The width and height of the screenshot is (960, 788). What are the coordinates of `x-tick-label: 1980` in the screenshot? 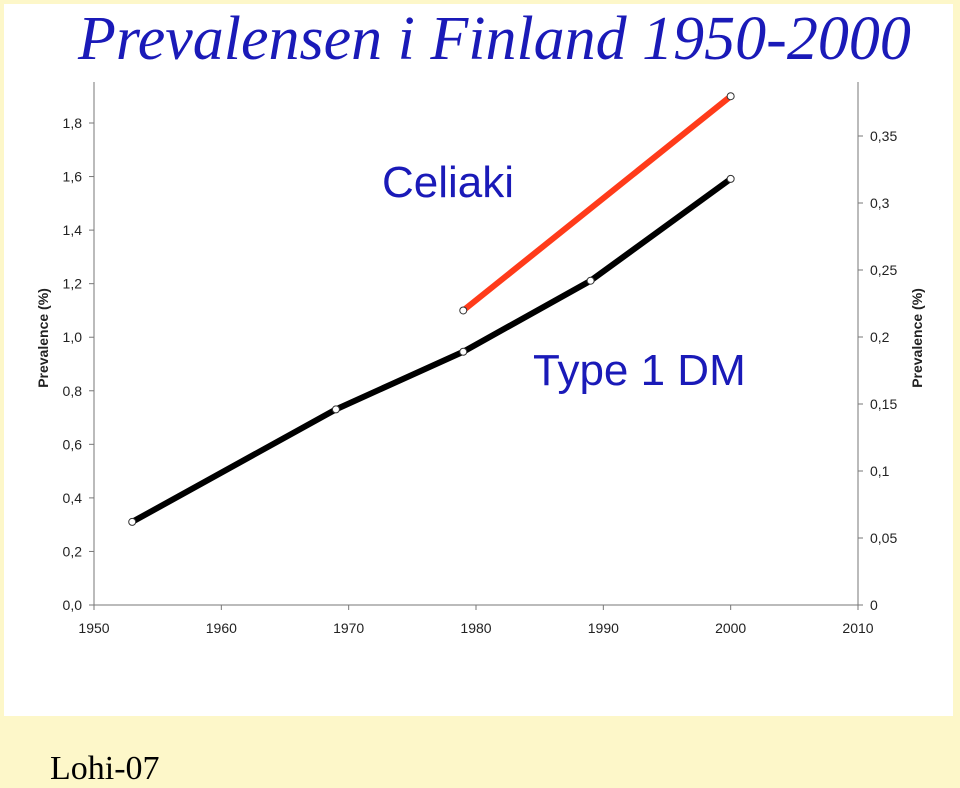 It's located at (475, 628).